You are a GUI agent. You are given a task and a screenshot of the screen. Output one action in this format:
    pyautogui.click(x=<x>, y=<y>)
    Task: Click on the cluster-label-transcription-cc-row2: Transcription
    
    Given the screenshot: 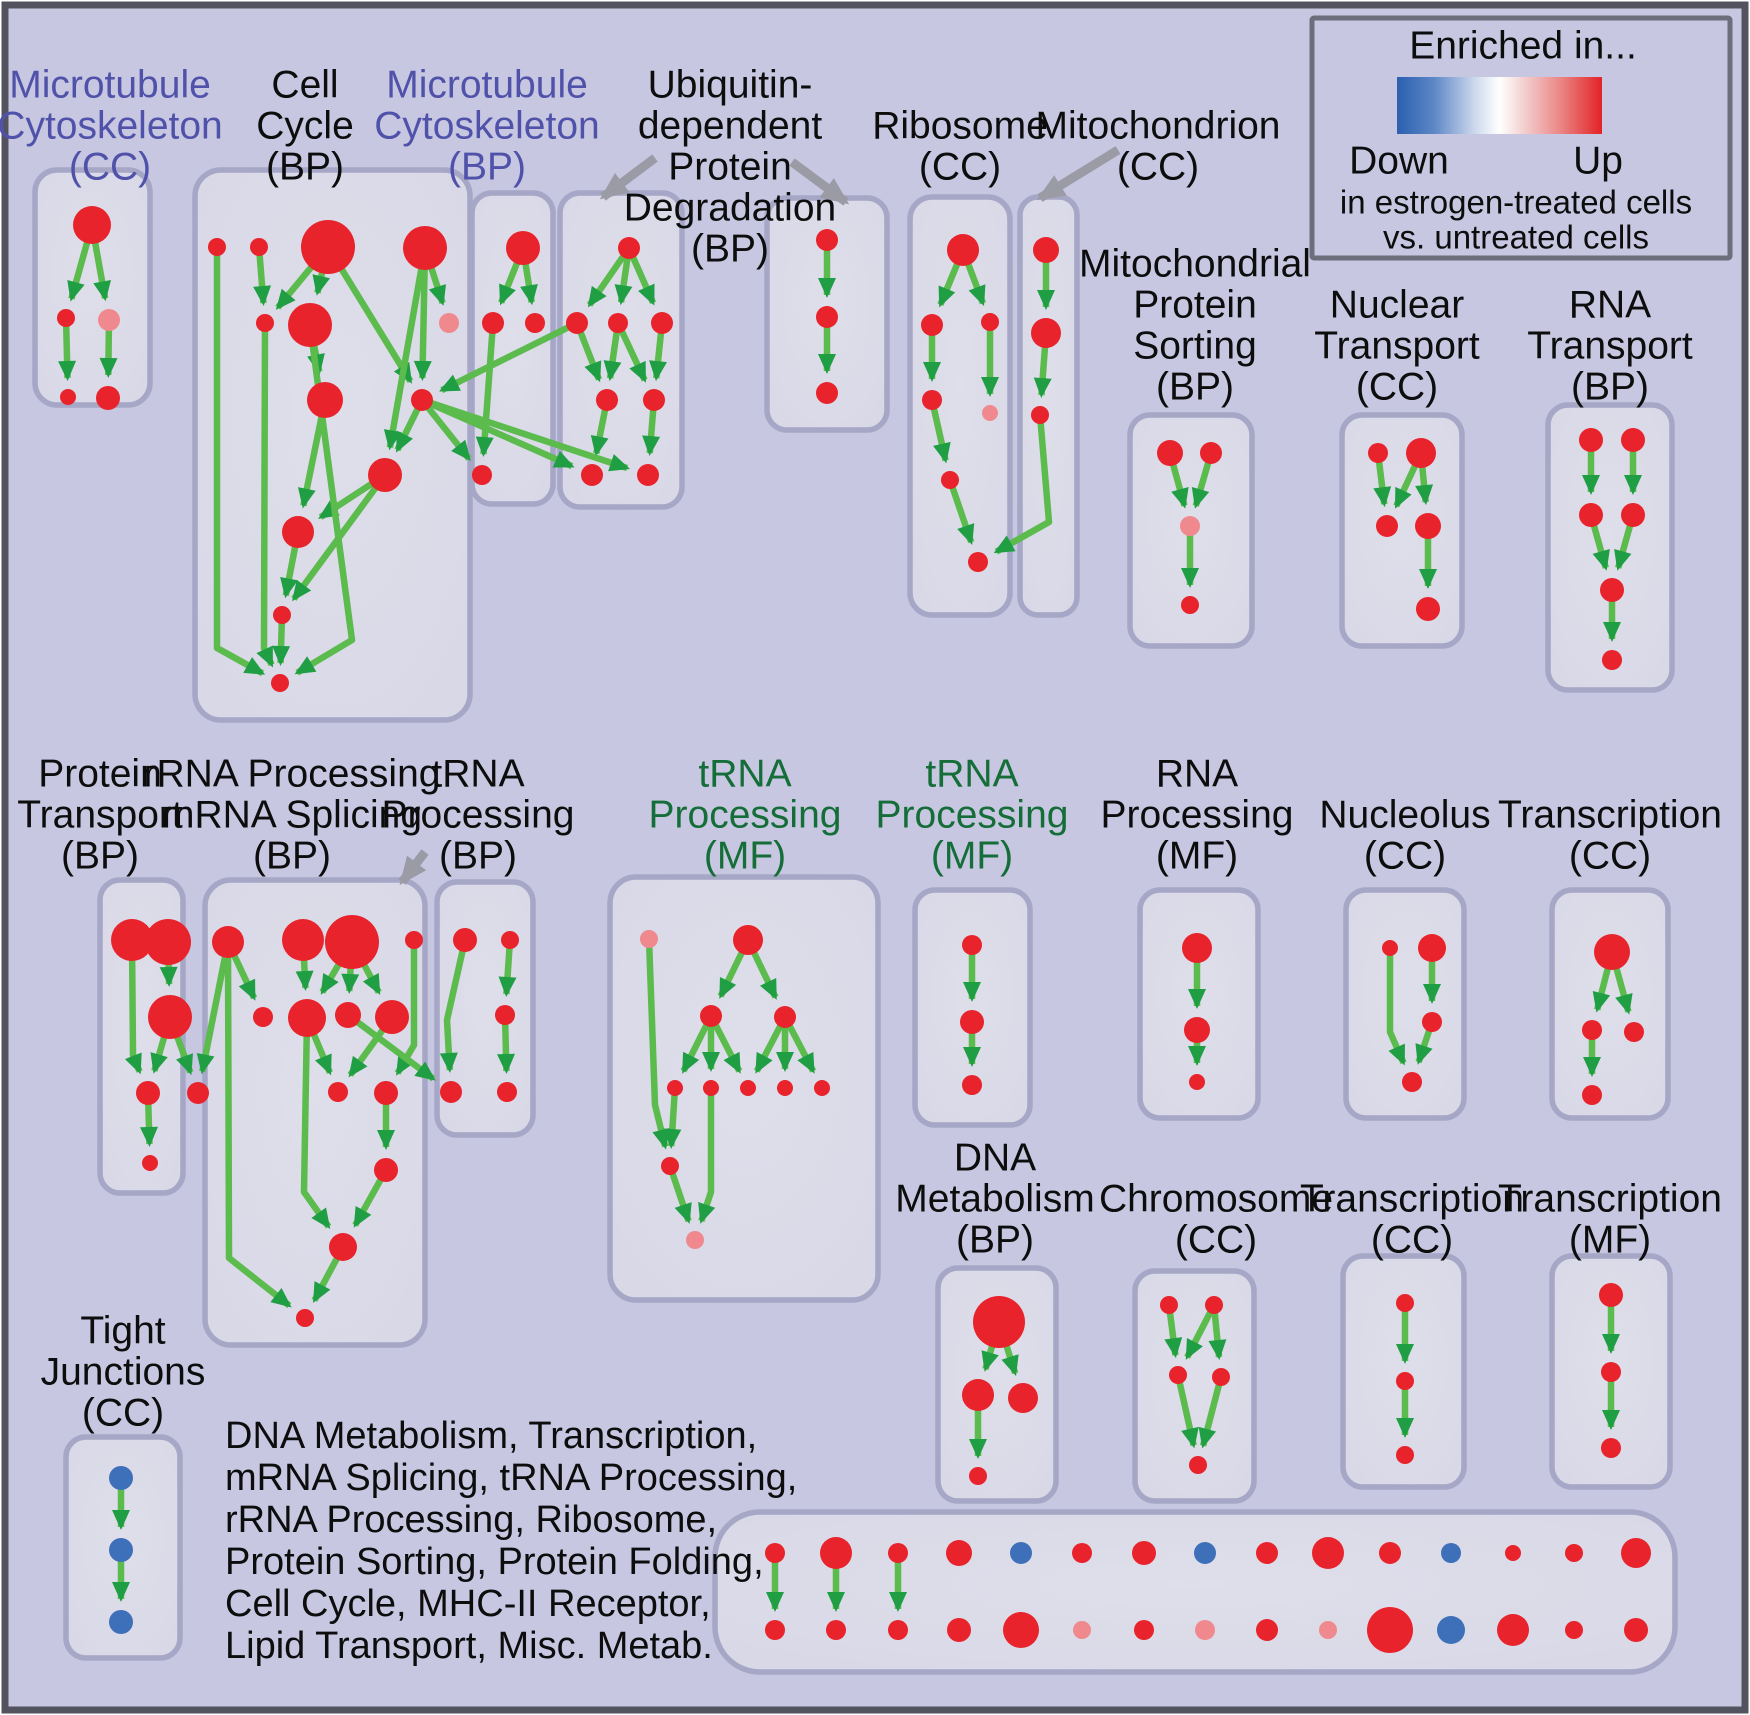 What is the action you would take?
    pyautogui.click(x=1610, y=814)
    